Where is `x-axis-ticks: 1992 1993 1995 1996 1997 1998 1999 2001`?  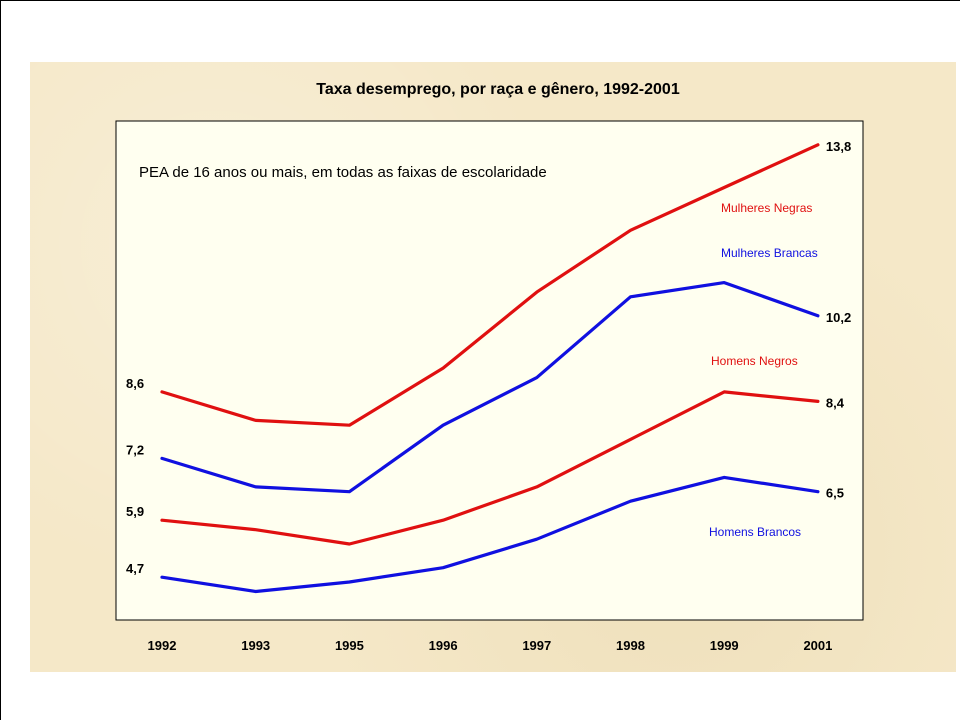 x-axis-ticks: 1992 1993 1995 1996 1997 1998 1999 2001 is located at coordinates (490, 645).